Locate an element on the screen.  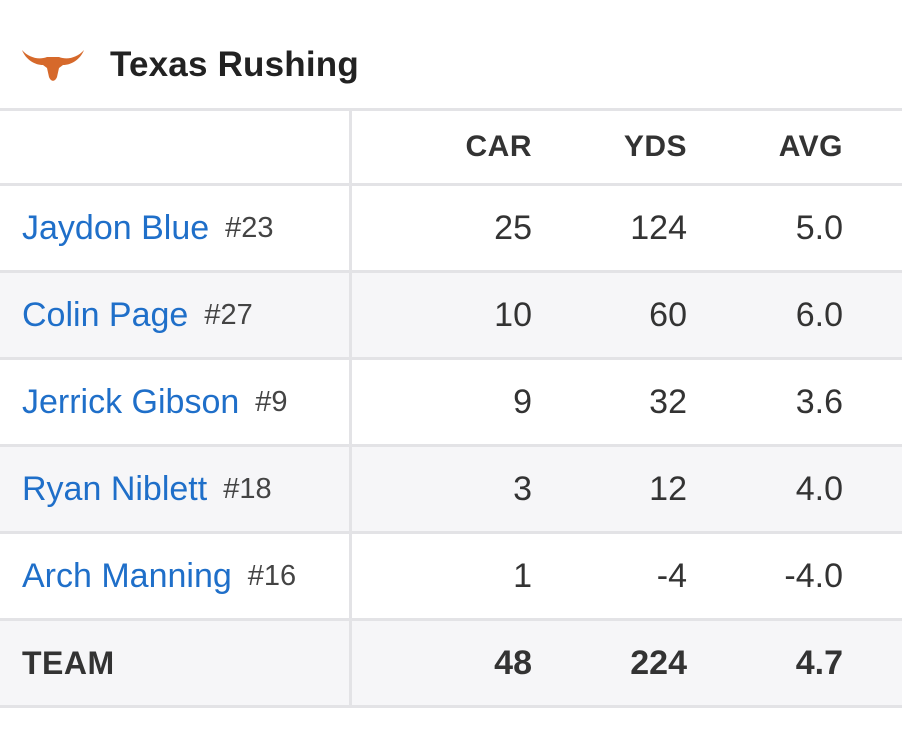
team-label: TEAM is located at coordinates (68, 662).